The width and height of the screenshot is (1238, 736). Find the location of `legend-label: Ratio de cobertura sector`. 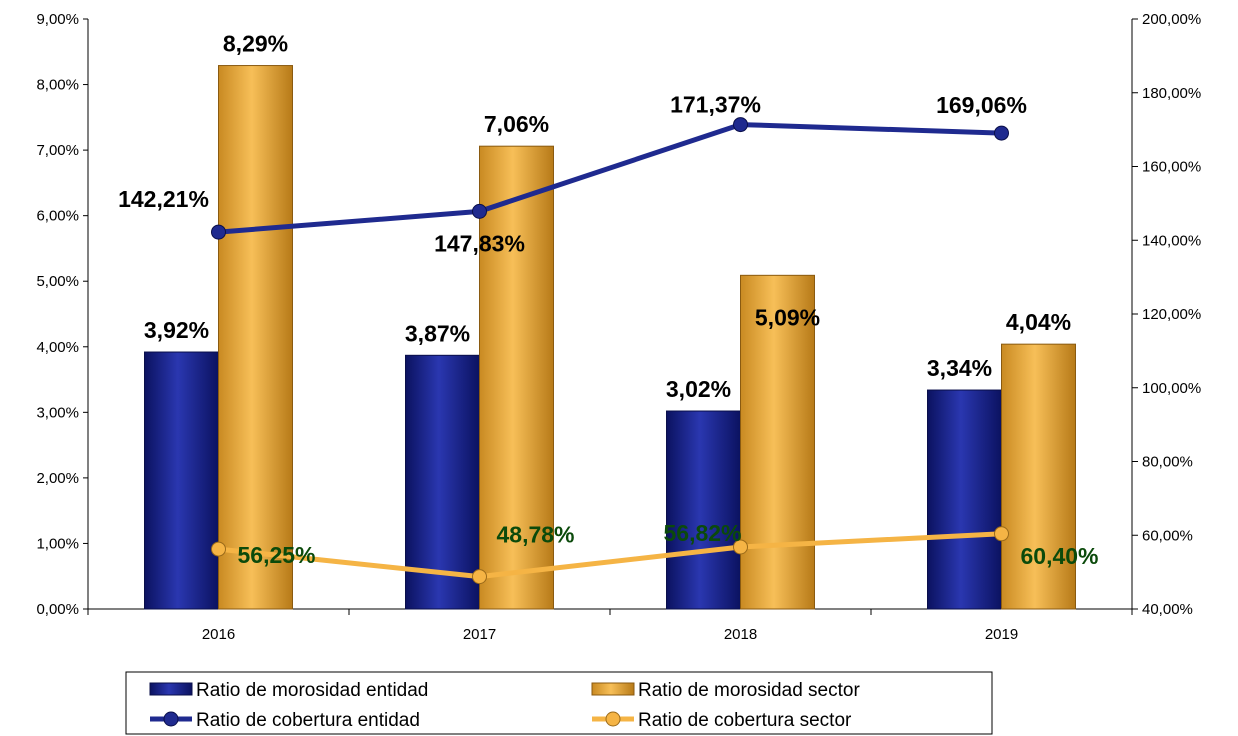

legend-label: Ratio de cobertura sector is located at coordinates (745, 720).